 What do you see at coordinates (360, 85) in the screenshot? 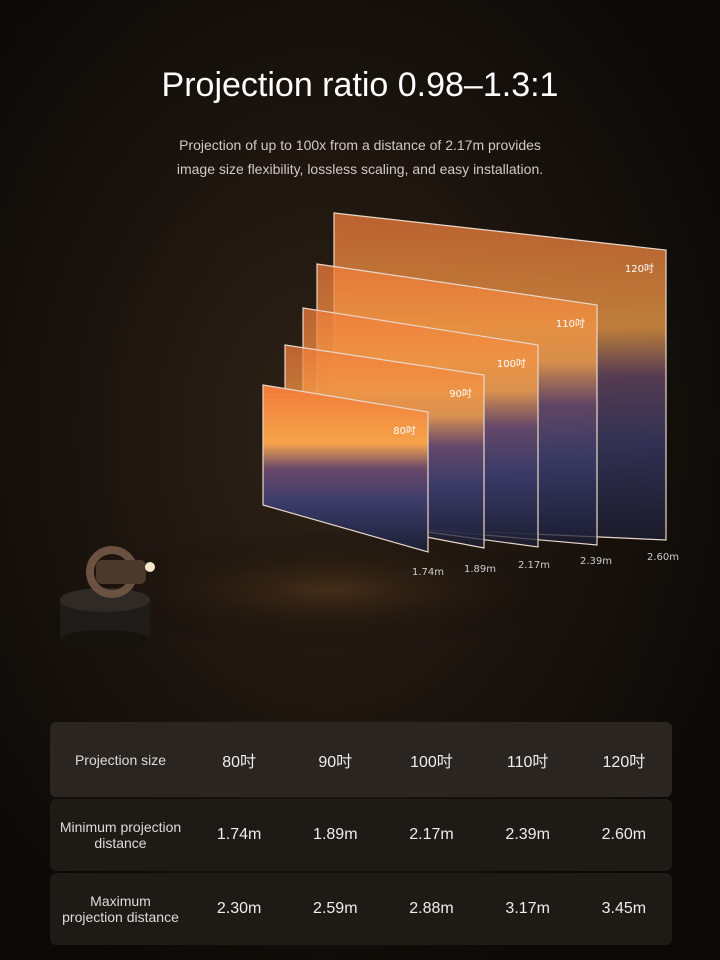
I see `title: Projection ratio 0.98–1.3:1` at bounding box center [360, 85].